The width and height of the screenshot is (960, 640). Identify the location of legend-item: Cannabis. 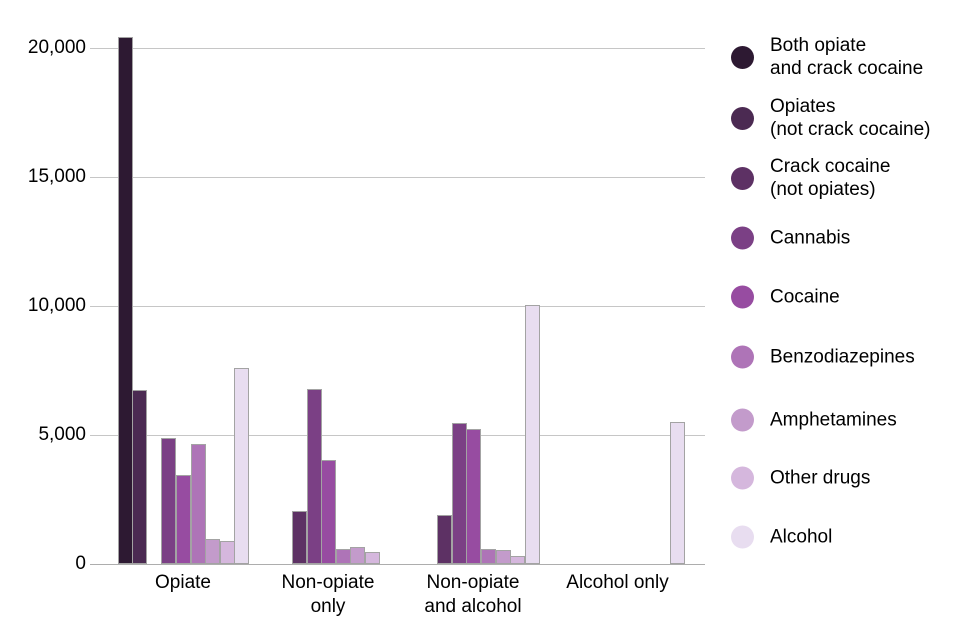
(791, 238).